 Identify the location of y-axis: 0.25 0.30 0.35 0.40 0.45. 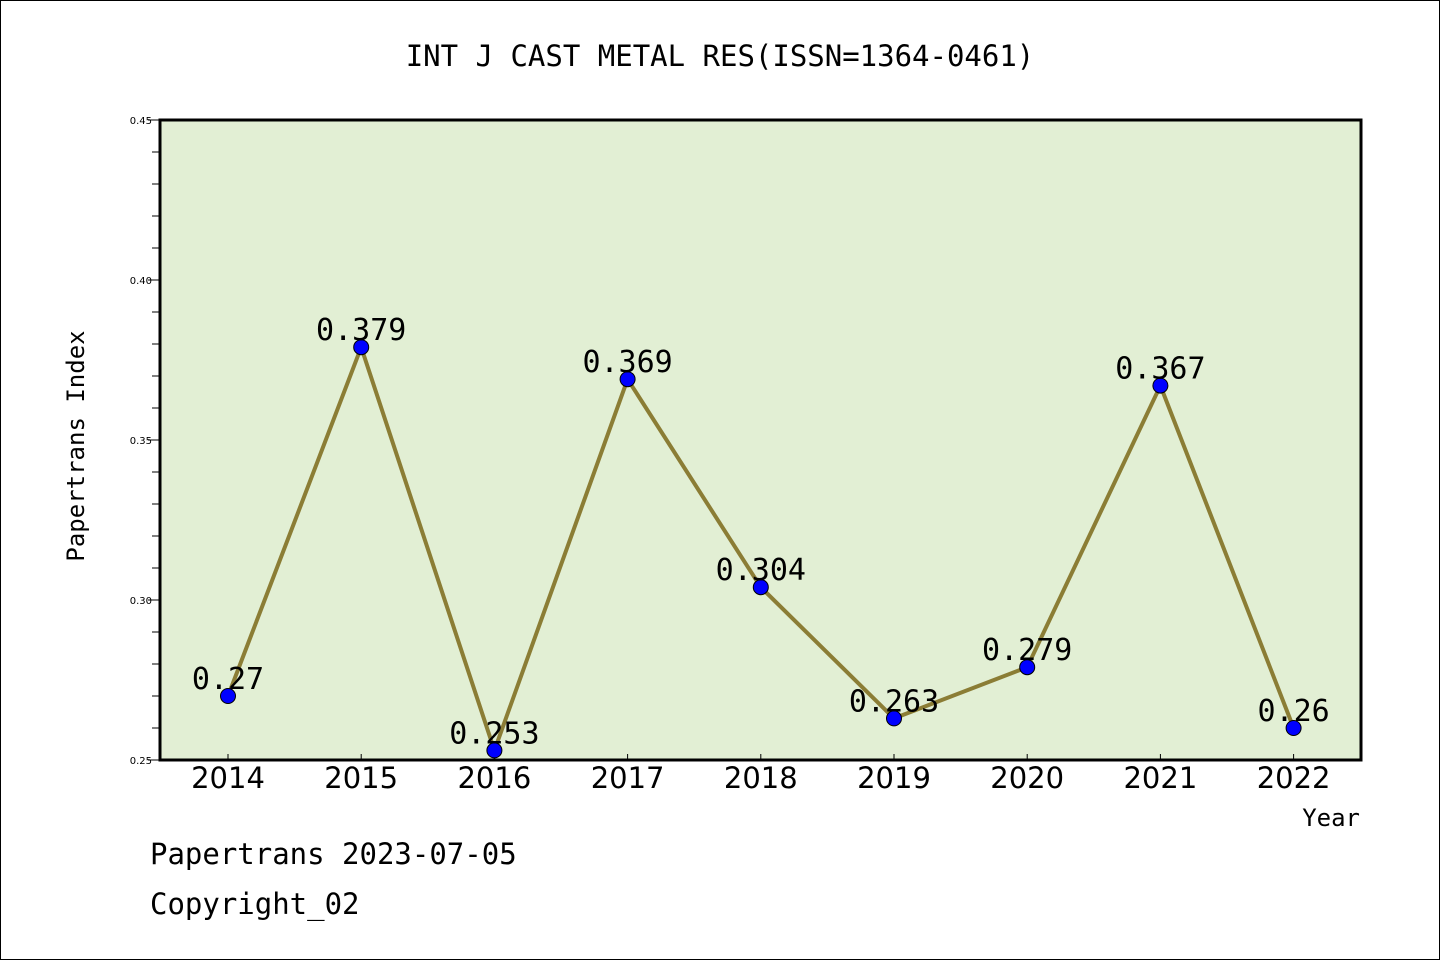
(145, 441).